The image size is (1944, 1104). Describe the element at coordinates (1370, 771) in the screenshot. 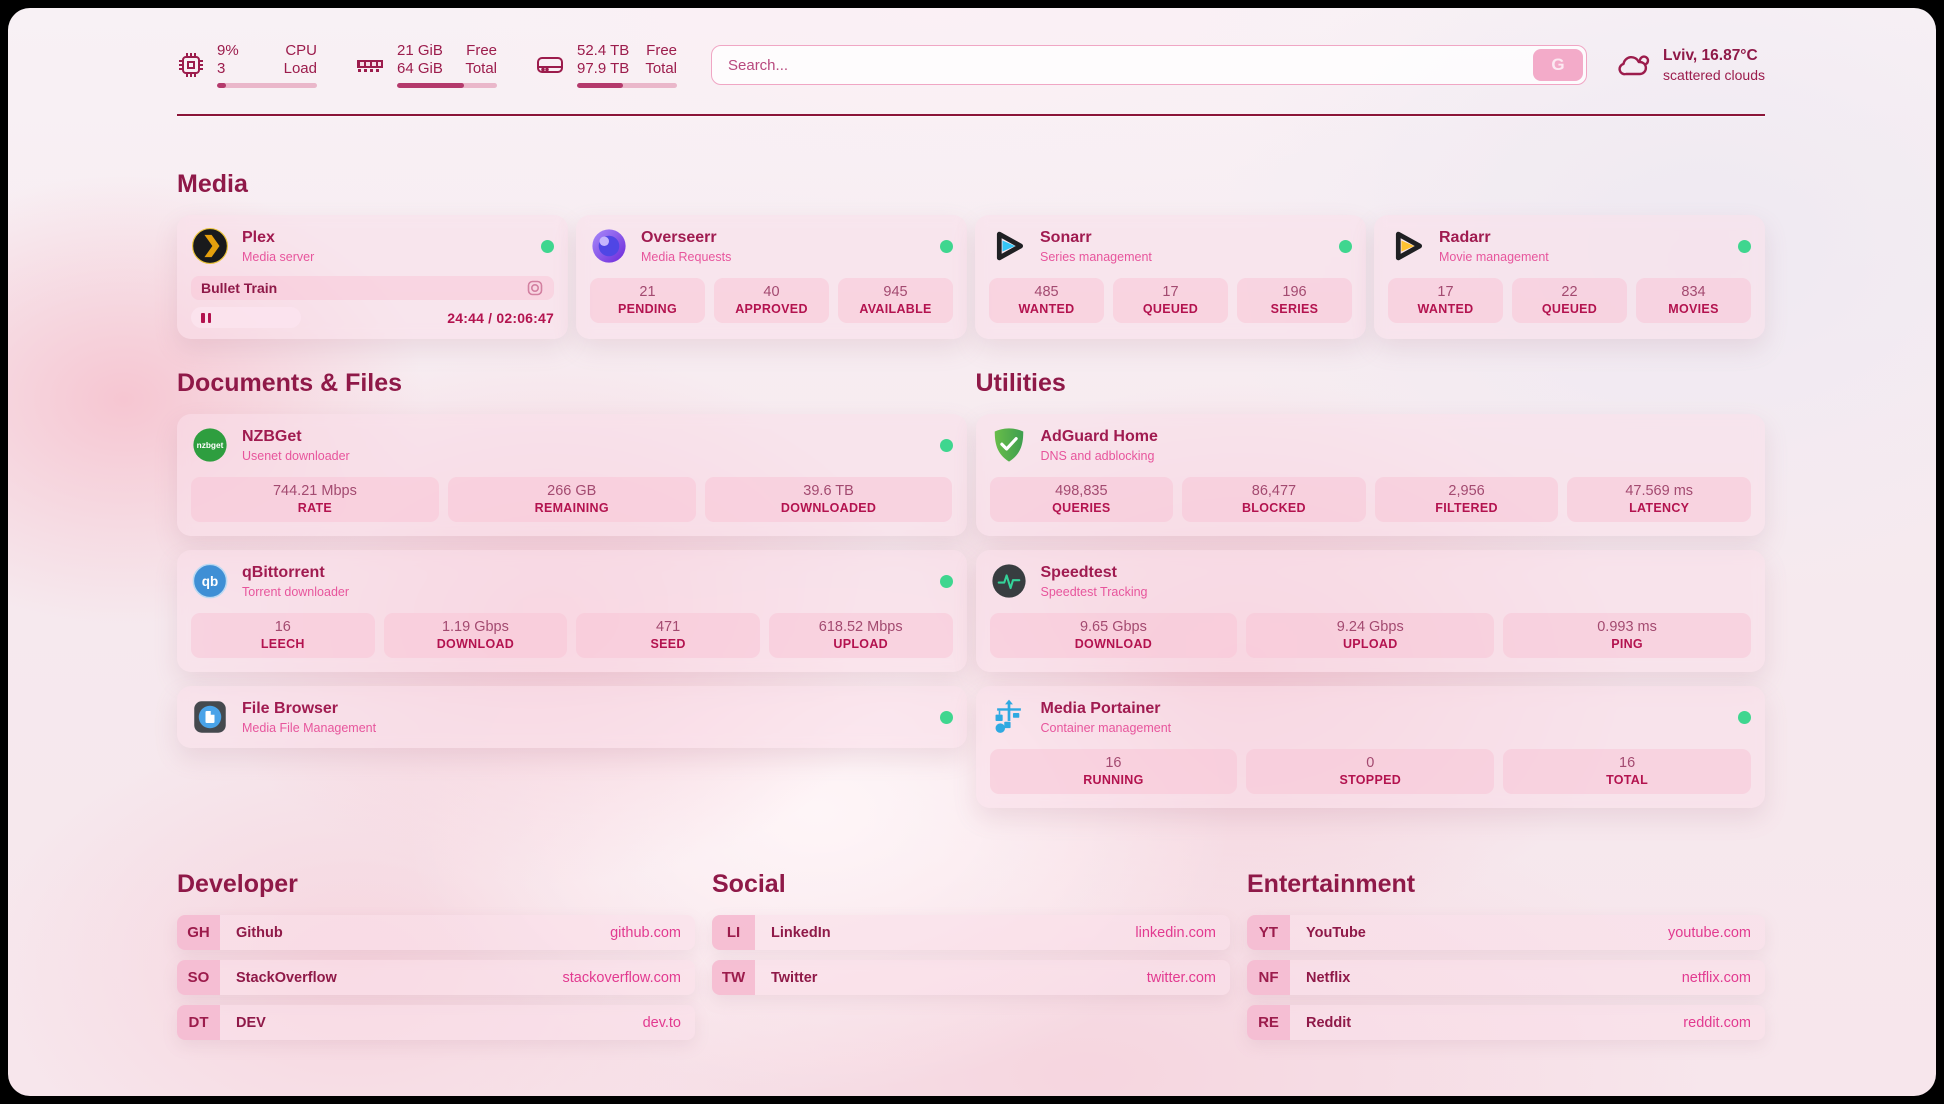

I see `stat-tile: 0 STOPPED` at that location.